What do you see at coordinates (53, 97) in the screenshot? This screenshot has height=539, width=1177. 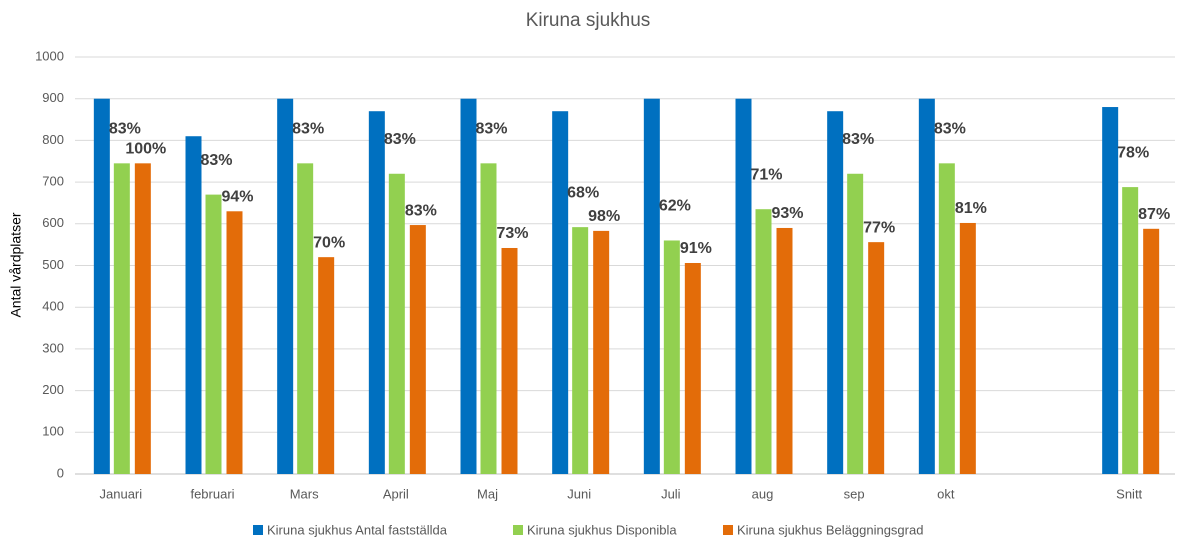 I see `y-tick-label: 900` at bounding box center [53, 97].